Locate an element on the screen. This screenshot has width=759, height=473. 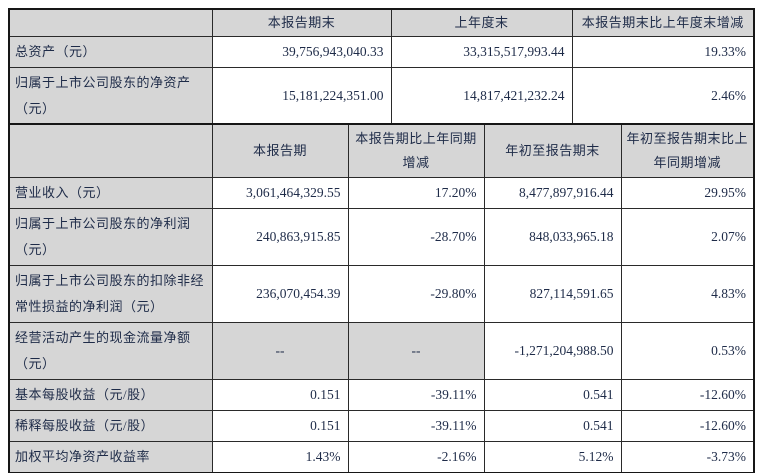
col-header-prior-year-end: 上年度末 is located at coordinates (481, 23).